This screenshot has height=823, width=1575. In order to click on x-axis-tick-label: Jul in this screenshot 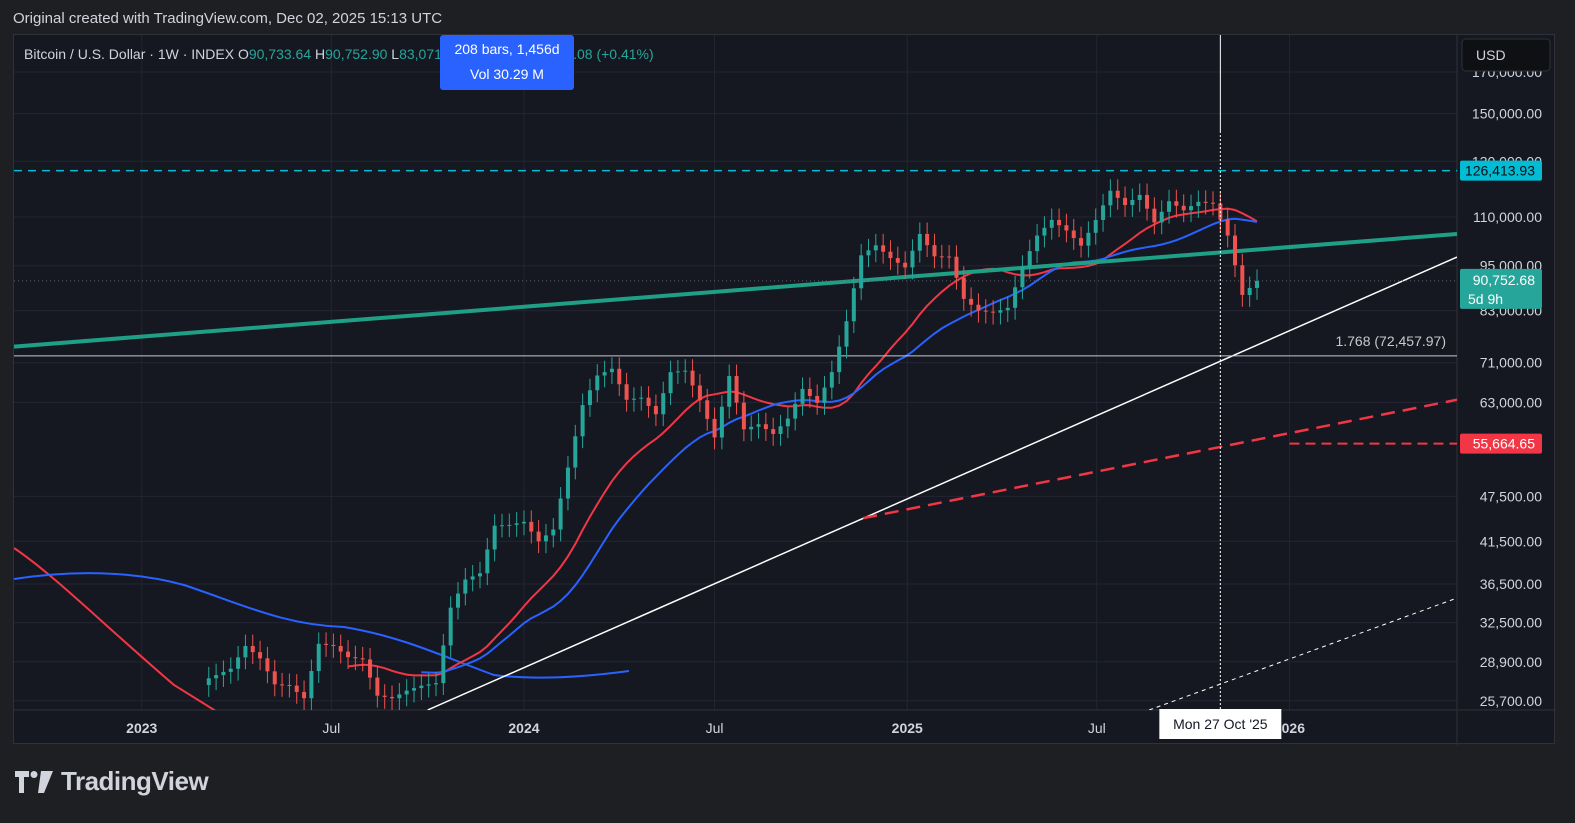, I will do `click(1097, 728)`.